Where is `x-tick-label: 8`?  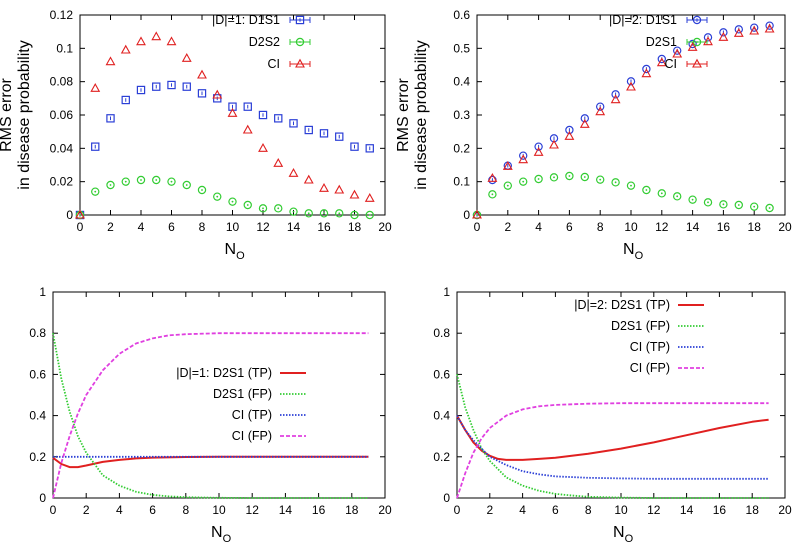 x-tick-label: 8 is located at coordinates (202, 227).